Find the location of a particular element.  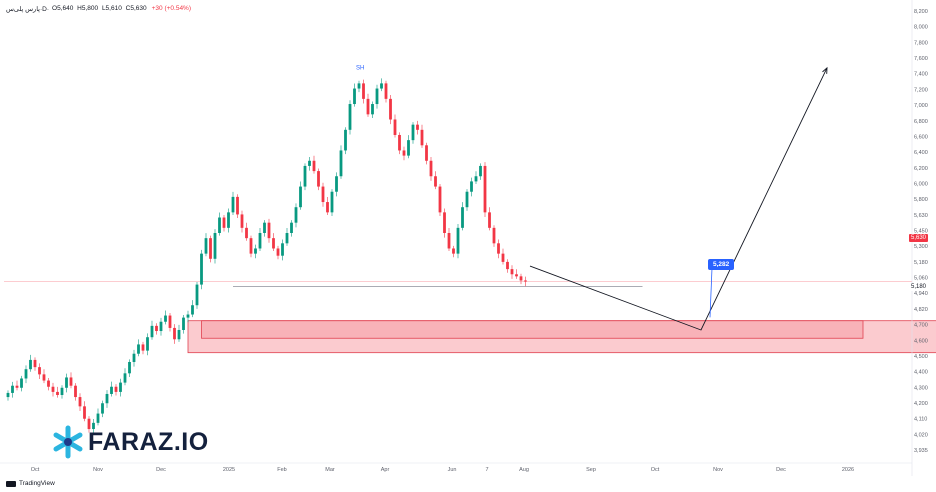

x-tick-label: Dec is located at coordinates (781, 470).